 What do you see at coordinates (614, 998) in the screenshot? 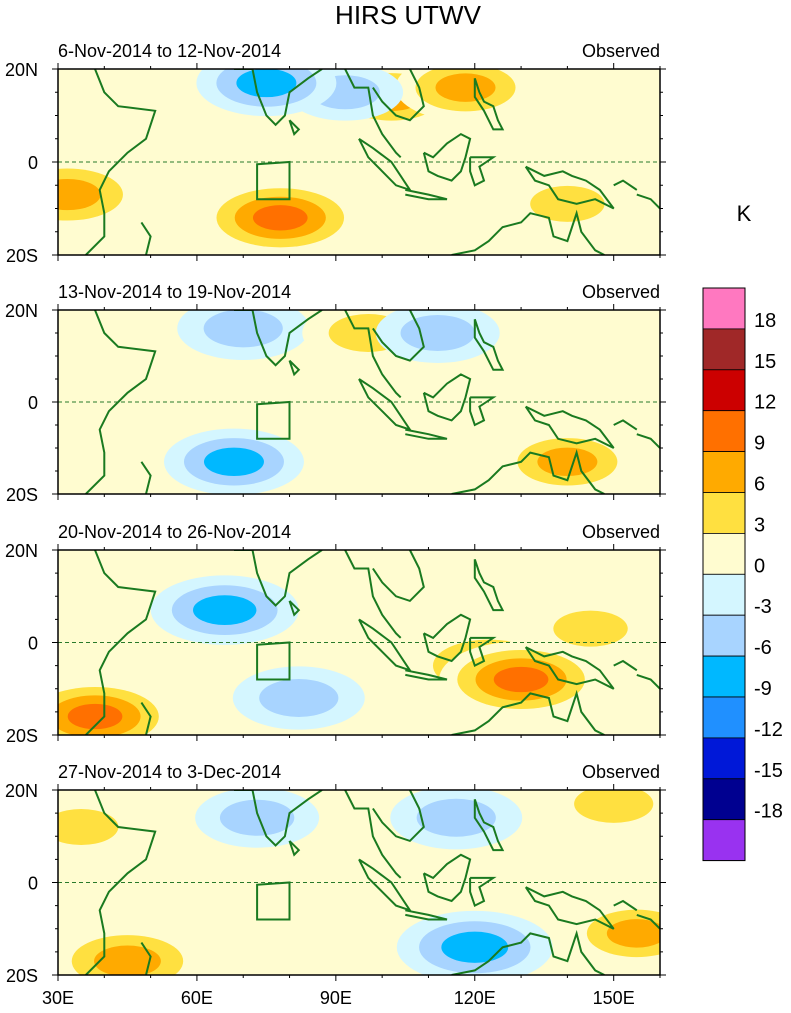
I see `x-tick-label: 150E` at bounding box center [614, 998].